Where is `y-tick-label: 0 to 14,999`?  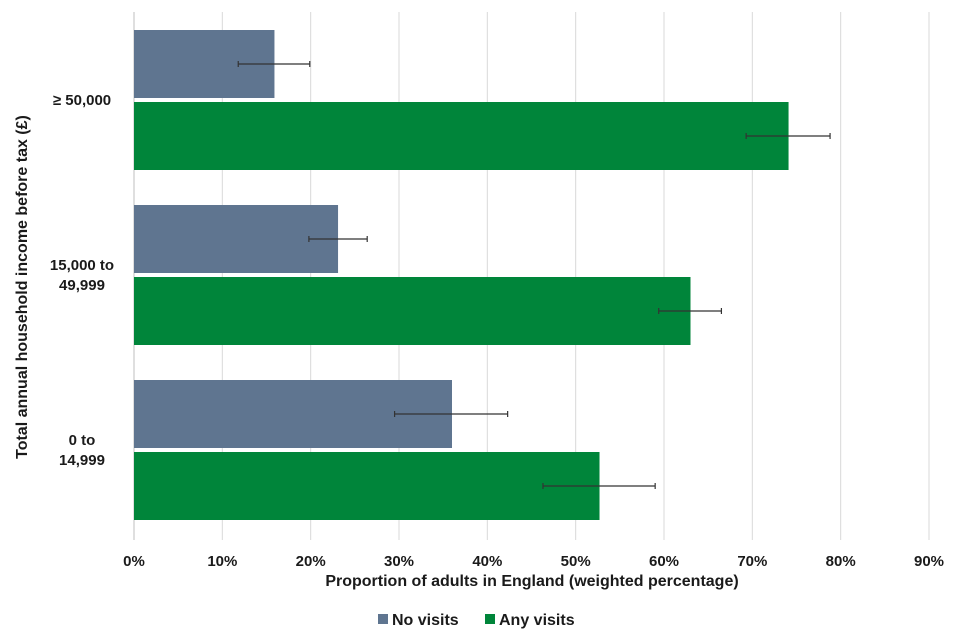 y-tick-label: 0 to 14,999 is located at coordinates (82, 450).